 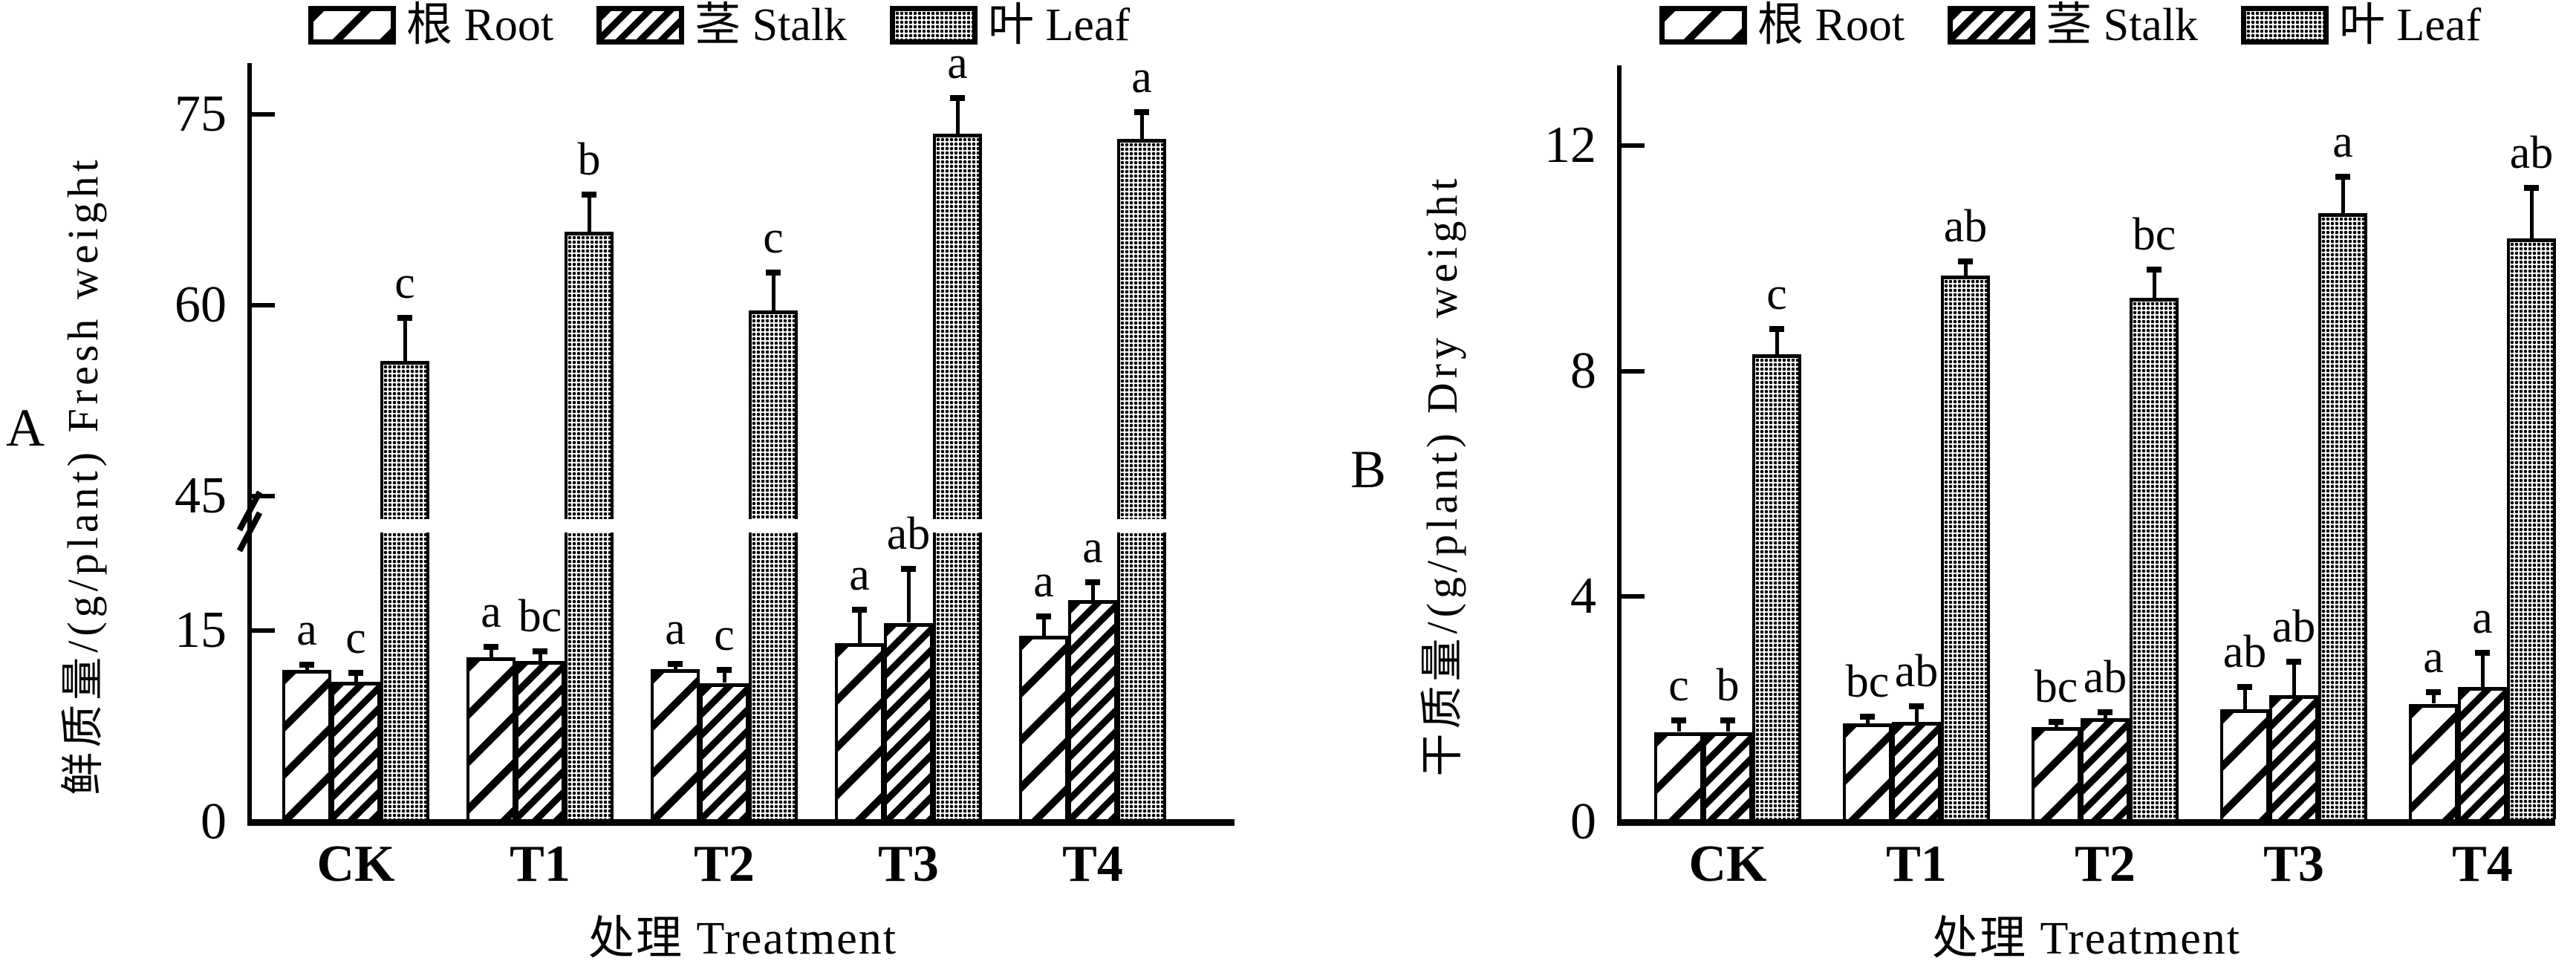 I want to click on bar-leaf-t1-upper, so click(x=589, y=376).